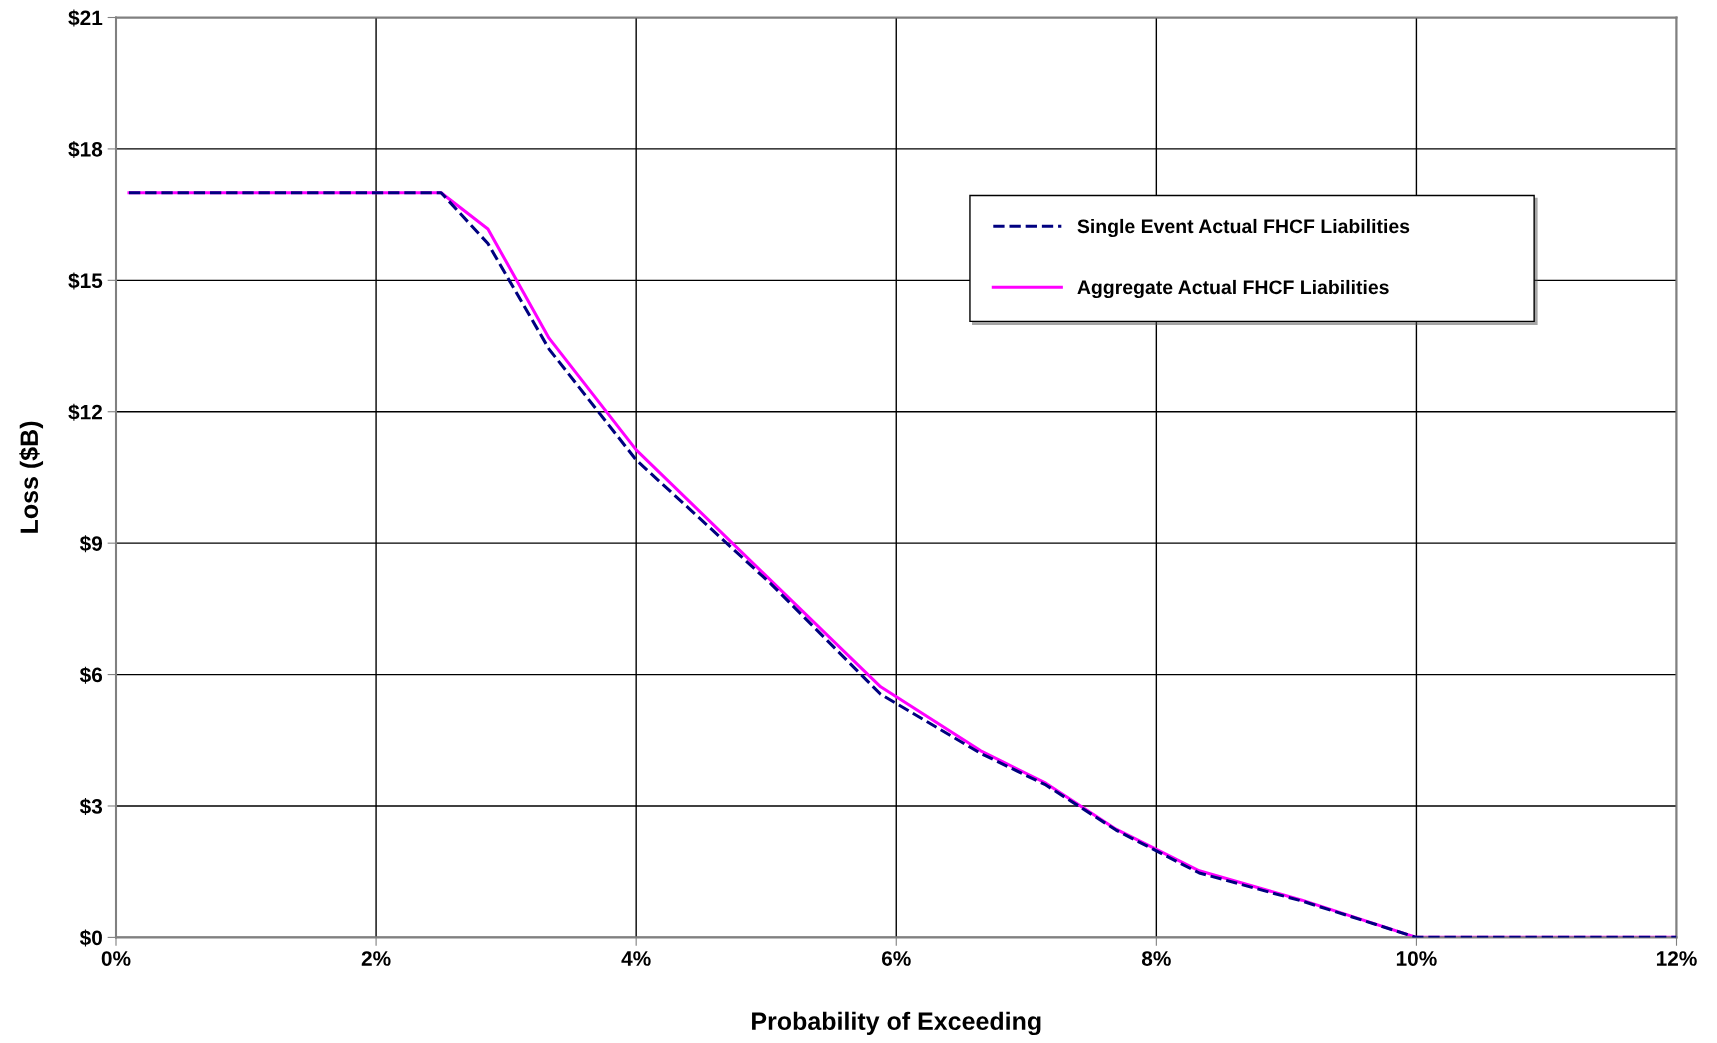 The height and width of the screenshot is (1043, 1717). What do you see at coordinates (1416, 958) in the screenshot?
I see `x-tick-label: 10%` at bounding box center [1416, 958].